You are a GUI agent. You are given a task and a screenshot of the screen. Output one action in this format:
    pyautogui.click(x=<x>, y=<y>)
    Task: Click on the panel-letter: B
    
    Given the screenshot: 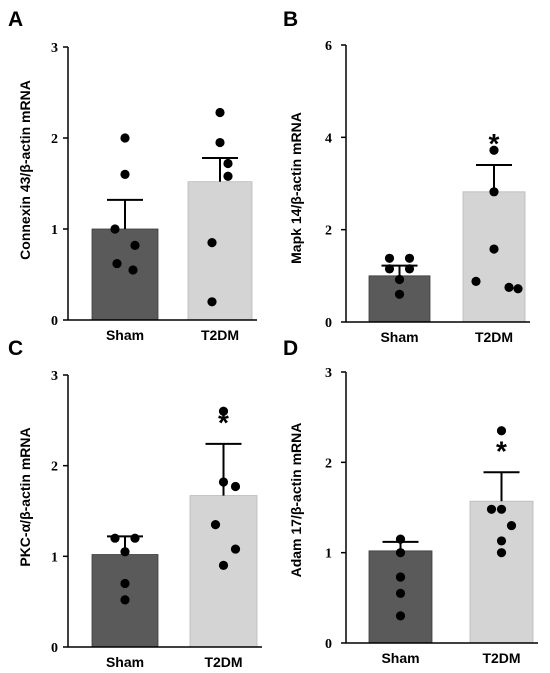 What is the action you would take?
    pyautogui.click(x=290, y=19)
    